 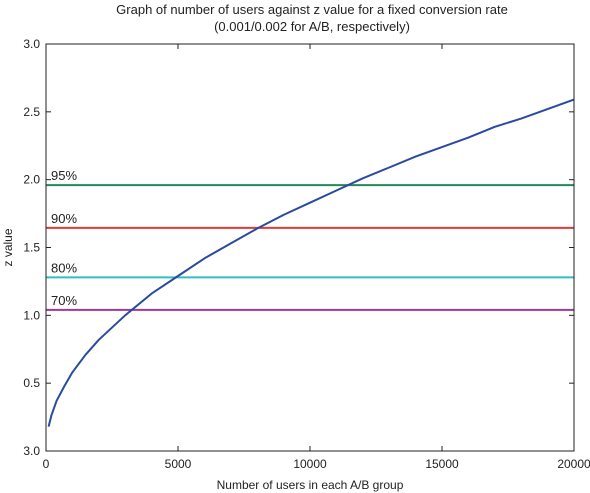 What do you see at coordinates (64, 175) in the screenshot?
I see `reference-line-label: 95%` at bounding box center [64, 175].